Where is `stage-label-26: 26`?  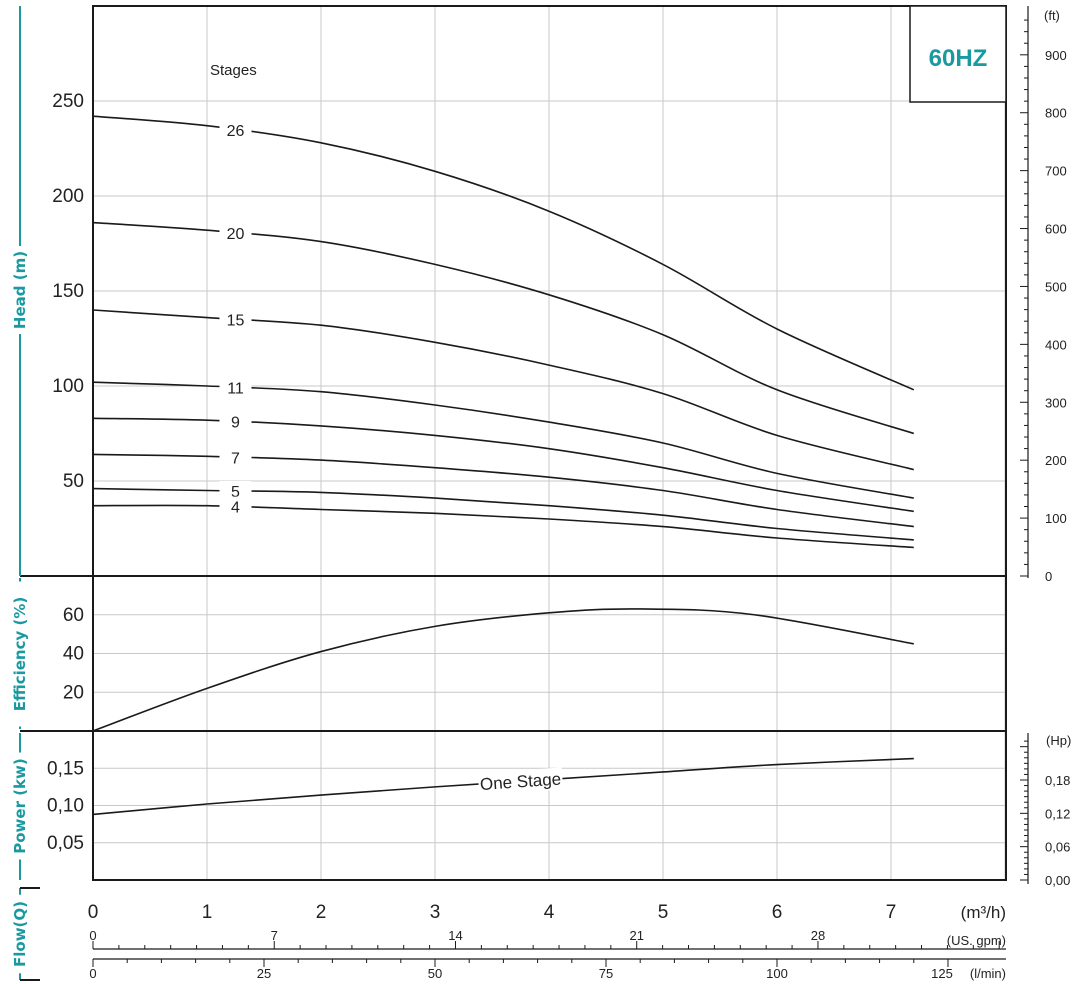 stage-label-26: 26 is located at coordinates (236, 131).